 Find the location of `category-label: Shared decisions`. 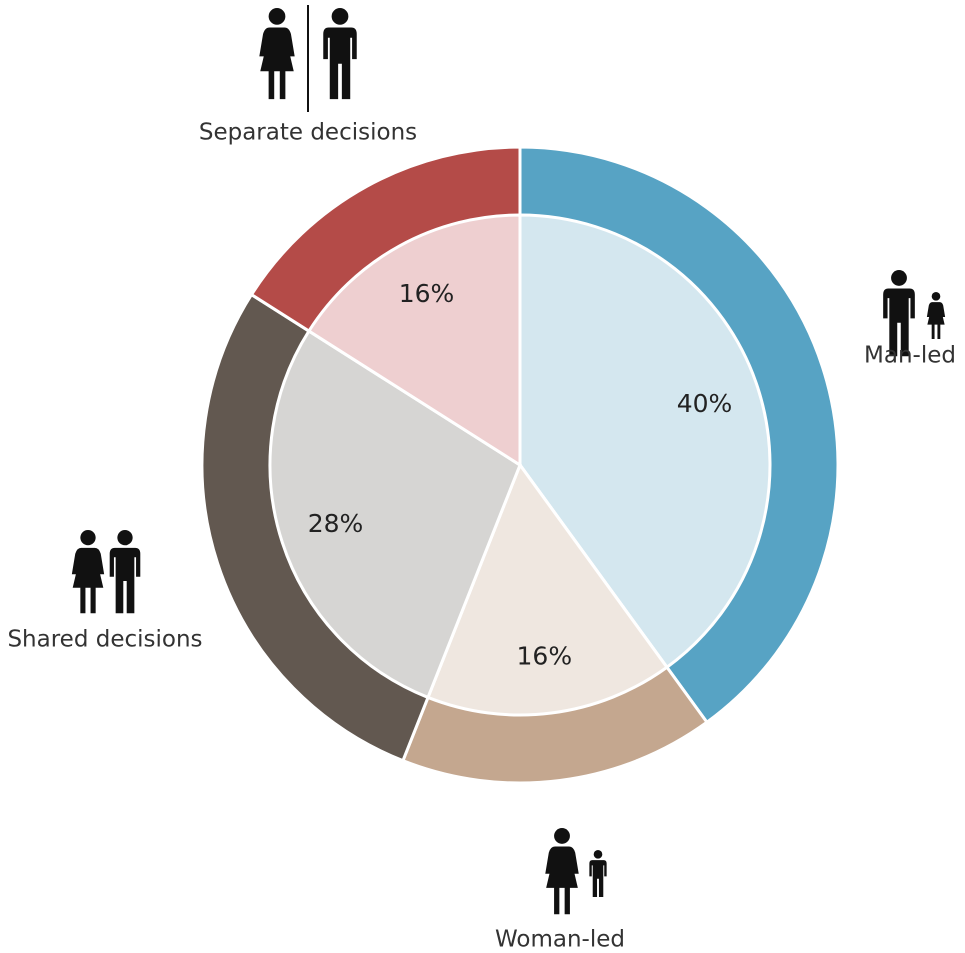

category-label: Shared decisions is located at coordinates (104, 640).